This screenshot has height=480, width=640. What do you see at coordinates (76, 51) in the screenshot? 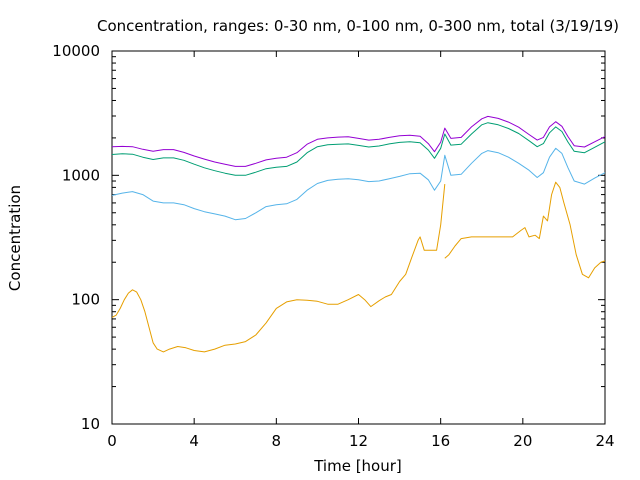
I see `y-tick-label: 10000` at bounding box center [76, 51].